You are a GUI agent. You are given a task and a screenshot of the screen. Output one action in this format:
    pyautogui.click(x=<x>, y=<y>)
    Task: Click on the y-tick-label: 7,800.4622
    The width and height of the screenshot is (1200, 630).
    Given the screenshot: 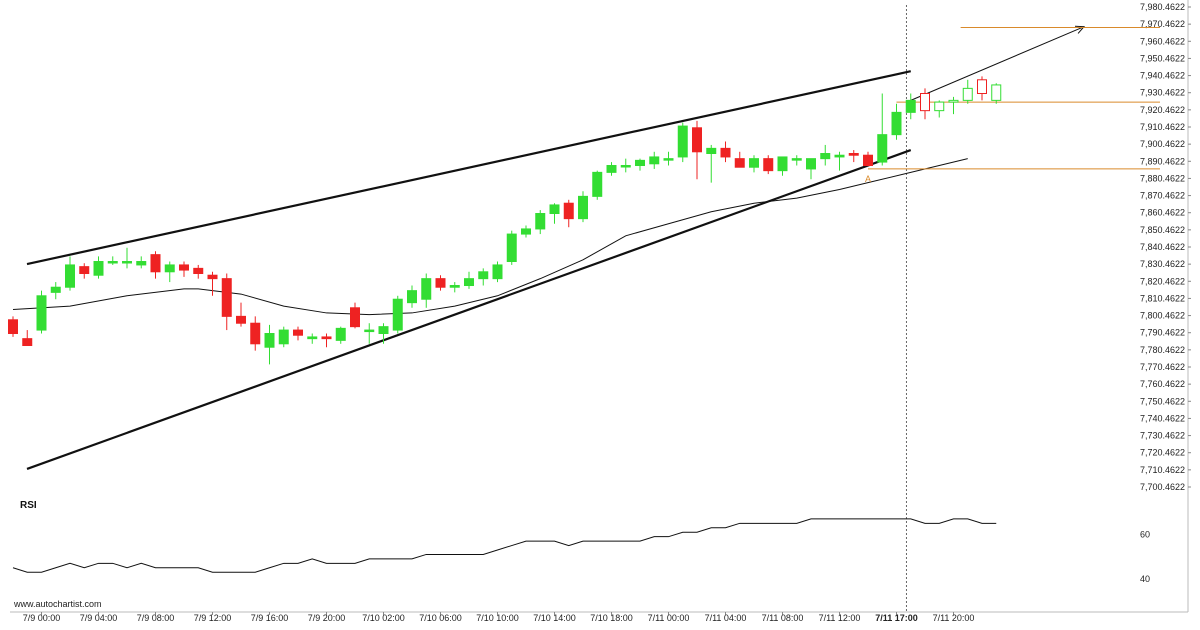 What is the action you would take?
    pyautogui.click(x=1162, y=316)
    